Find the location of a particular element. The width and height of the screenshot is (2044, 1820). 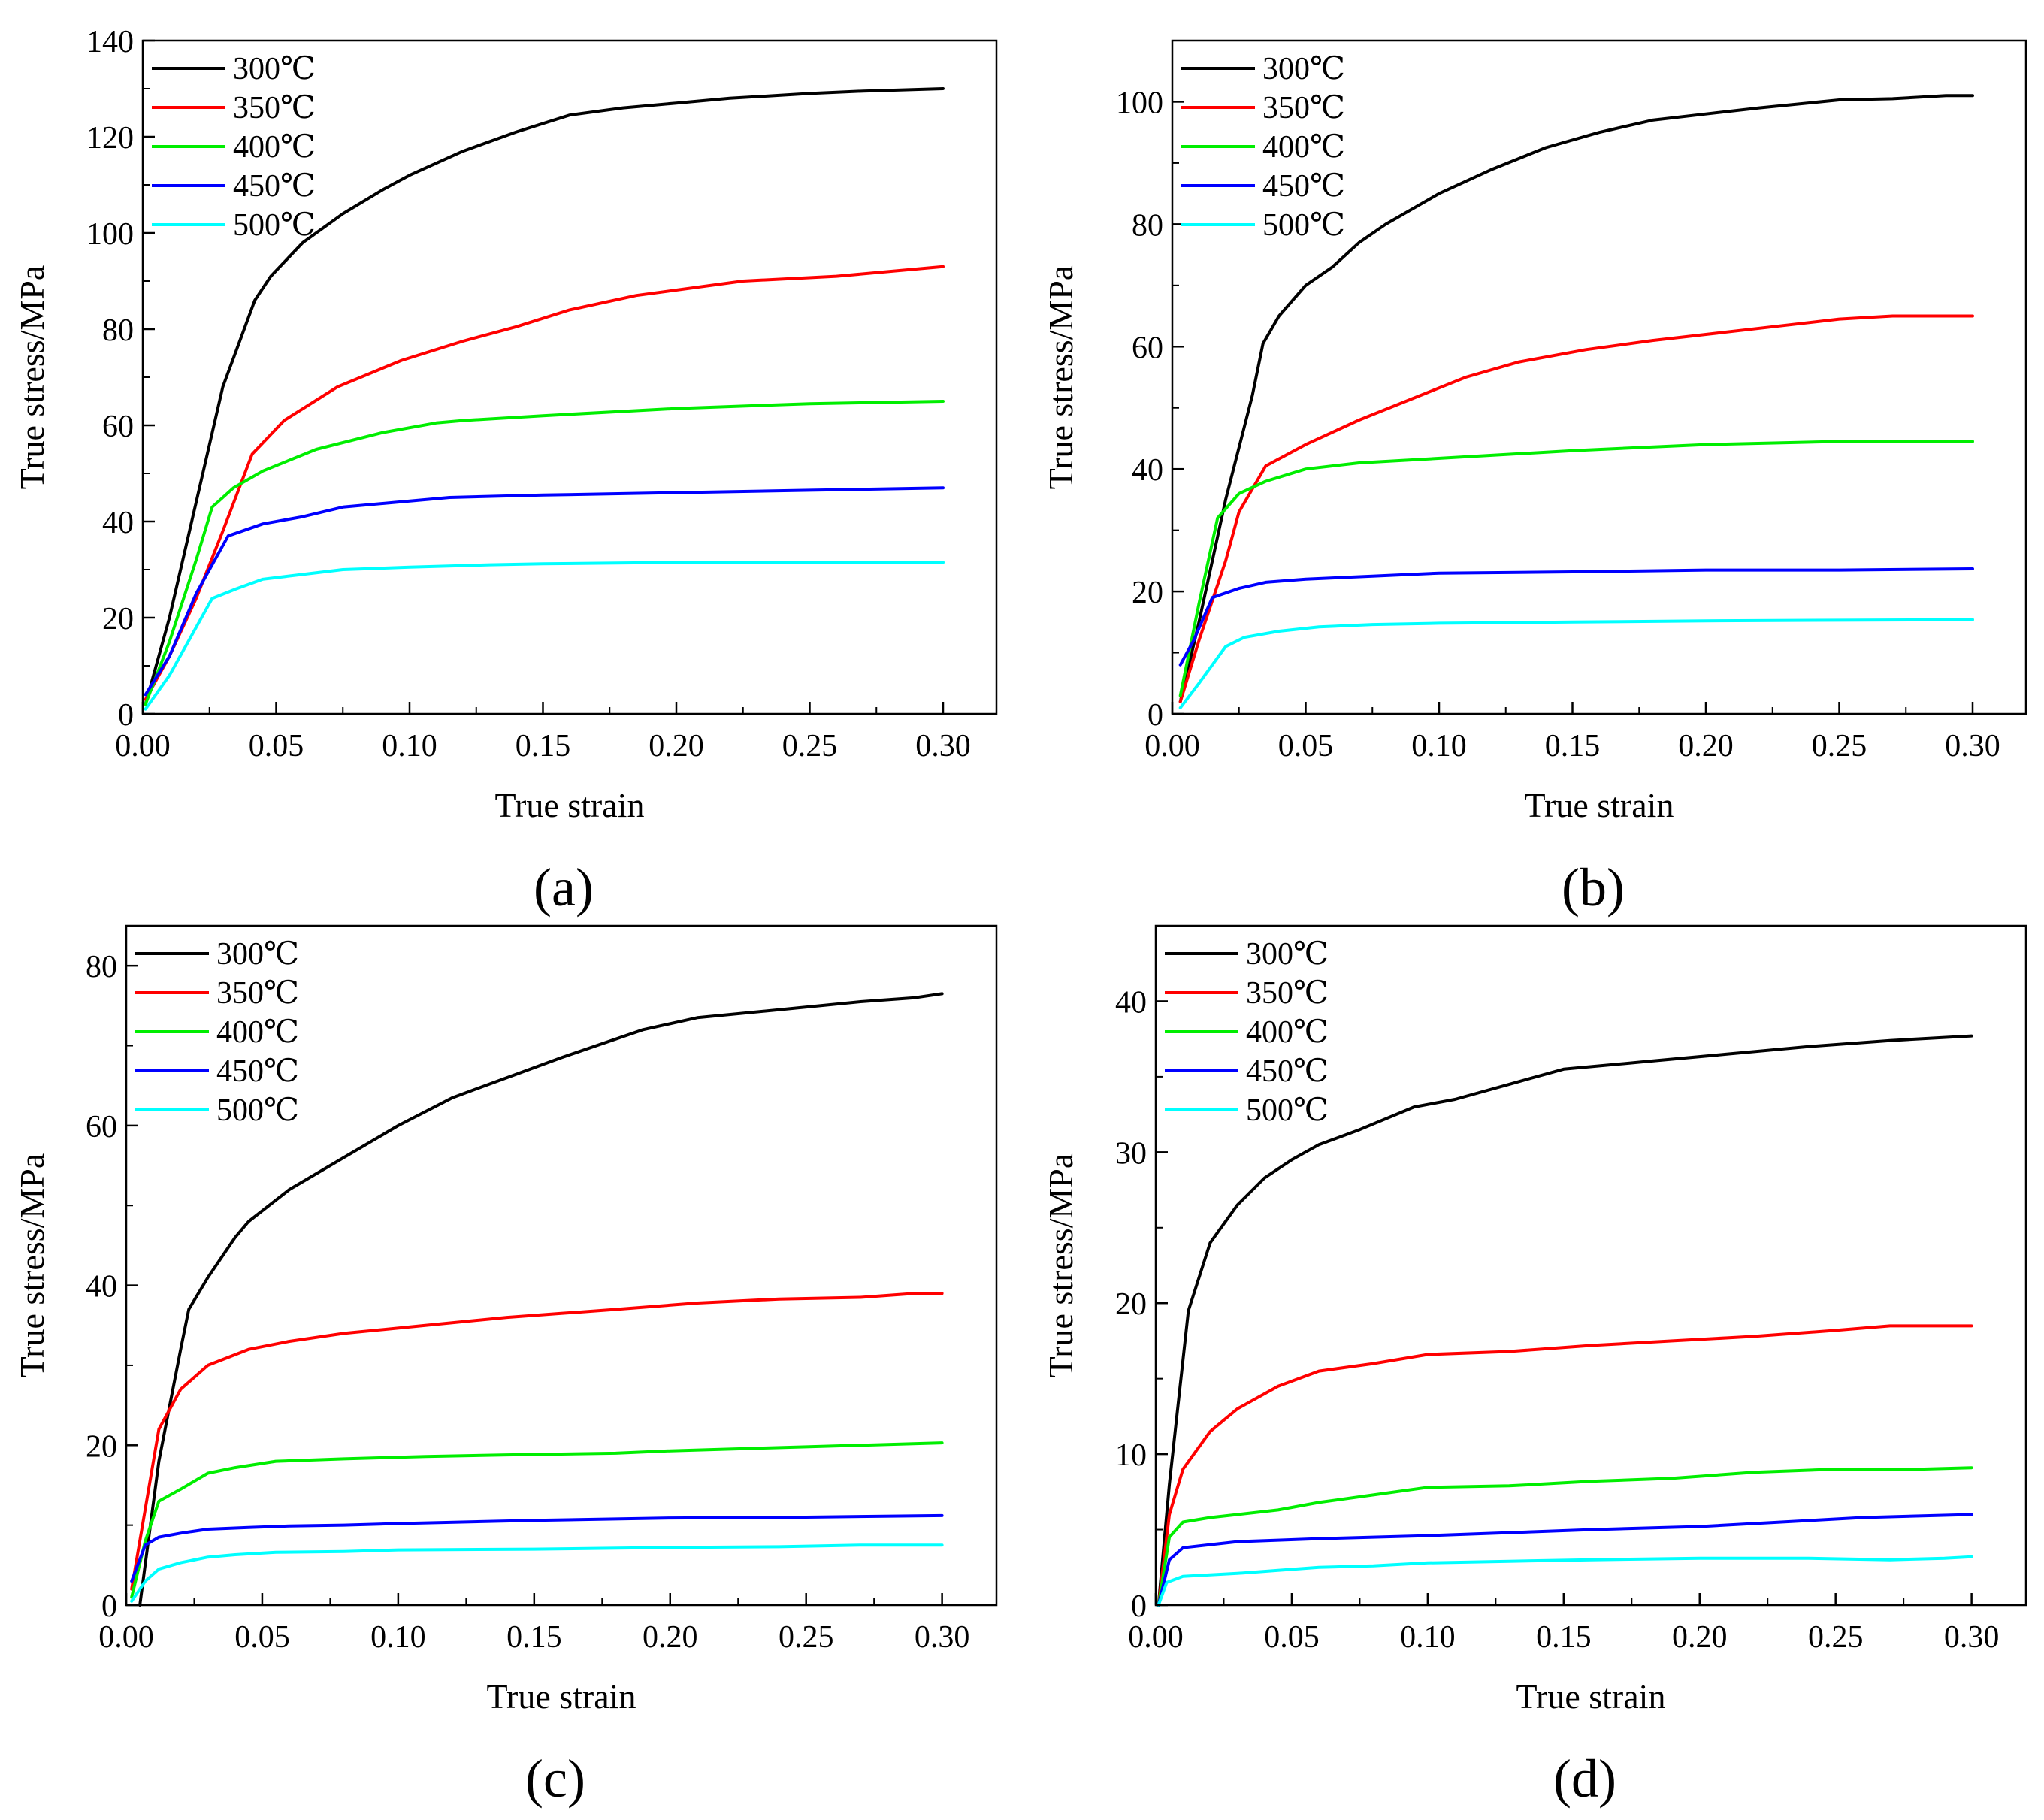

panel-label: (c) is located at coordinates (555, 1779).